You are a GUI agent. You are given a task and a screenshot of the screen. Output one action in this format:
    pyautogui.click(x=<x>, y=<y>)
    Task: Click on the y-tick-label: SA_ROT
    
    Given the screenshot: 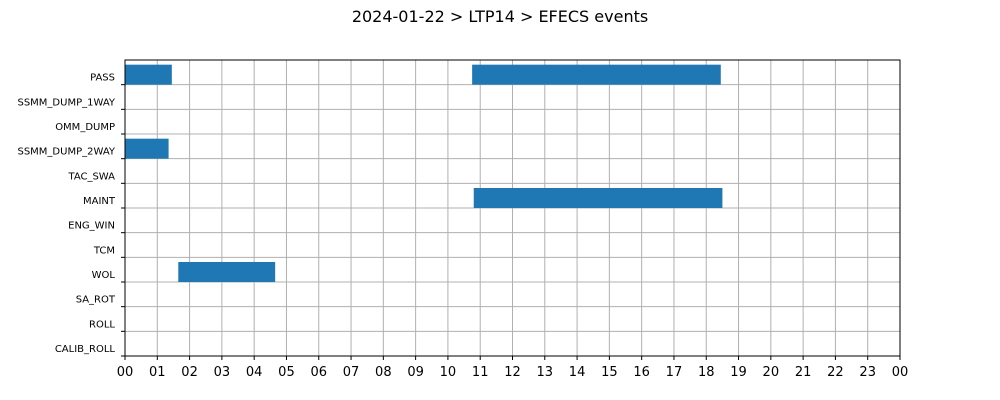 What is the action you would take?
    pyautogui.click(x=96, y=300)
    